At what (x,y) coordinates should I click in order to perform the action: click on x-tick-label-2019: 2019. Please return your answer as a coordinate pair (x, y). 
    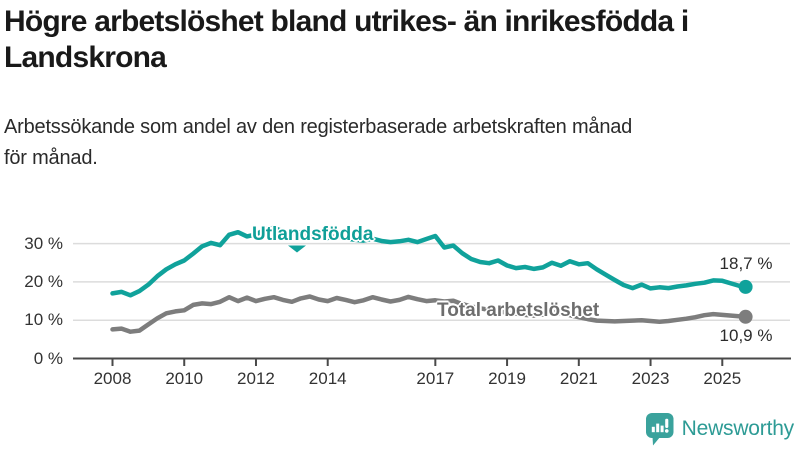
    Looking at the image, I should click on (507, 378).